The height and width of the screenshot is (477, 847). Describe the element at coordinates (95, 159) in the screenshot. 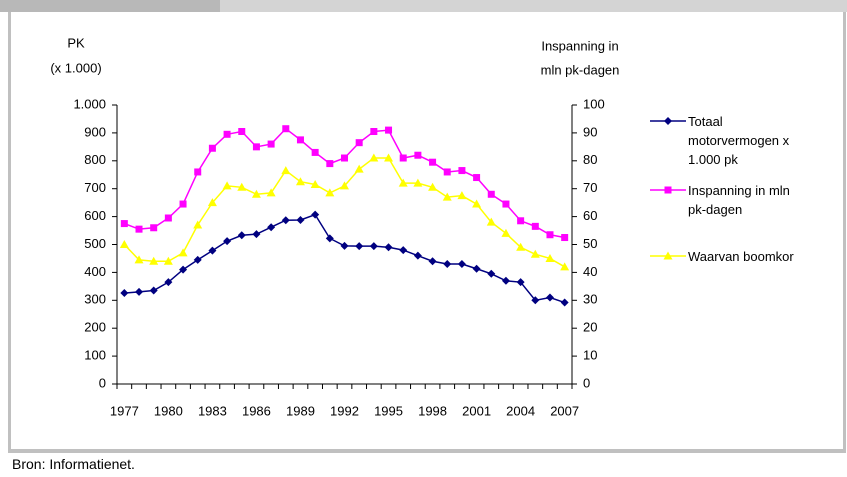

I see `y-tick-label: 800` at that location.